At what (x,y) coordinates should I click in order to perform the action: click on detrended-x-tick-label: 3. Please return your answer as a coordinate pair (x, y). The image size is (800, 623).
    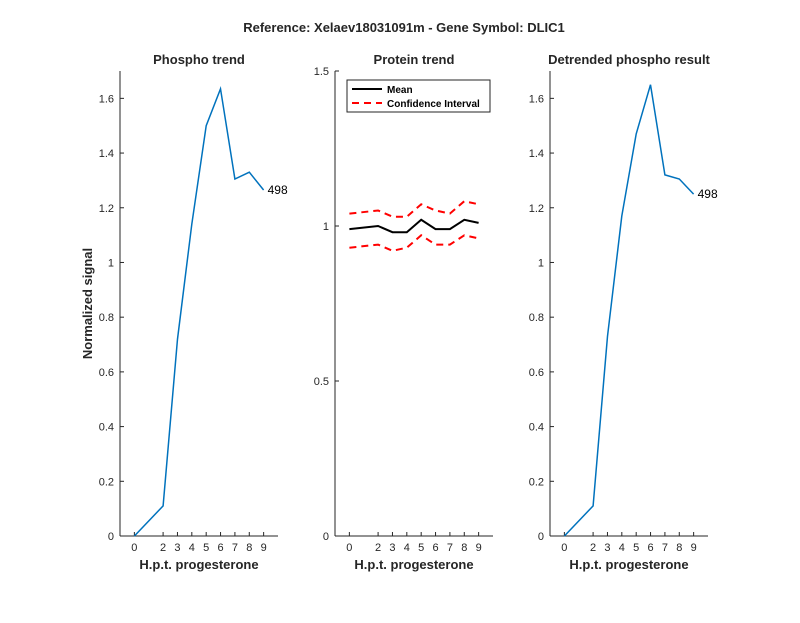
    Looking at the image, I should click on (607, 548).